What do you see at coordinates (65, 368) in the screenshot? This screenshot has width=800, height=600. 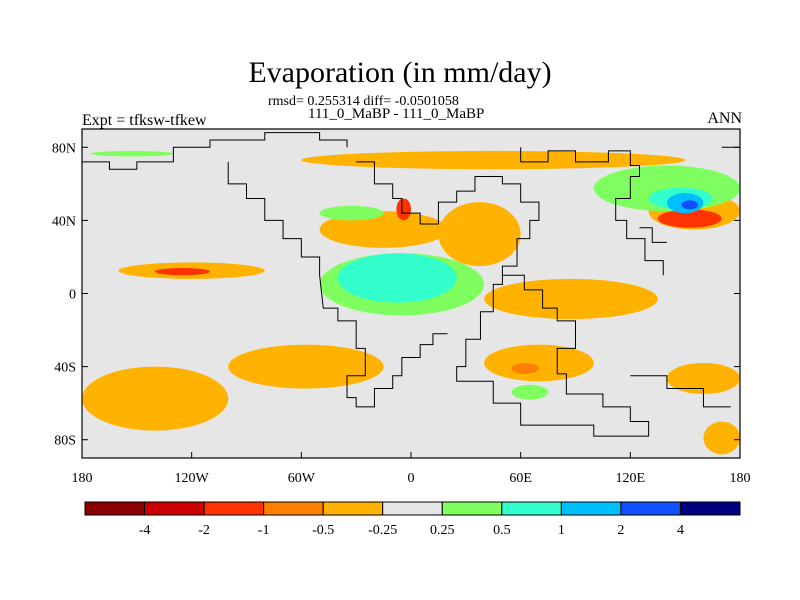 I see `y-tick-label: 40S` at bounding box center [65, 368].